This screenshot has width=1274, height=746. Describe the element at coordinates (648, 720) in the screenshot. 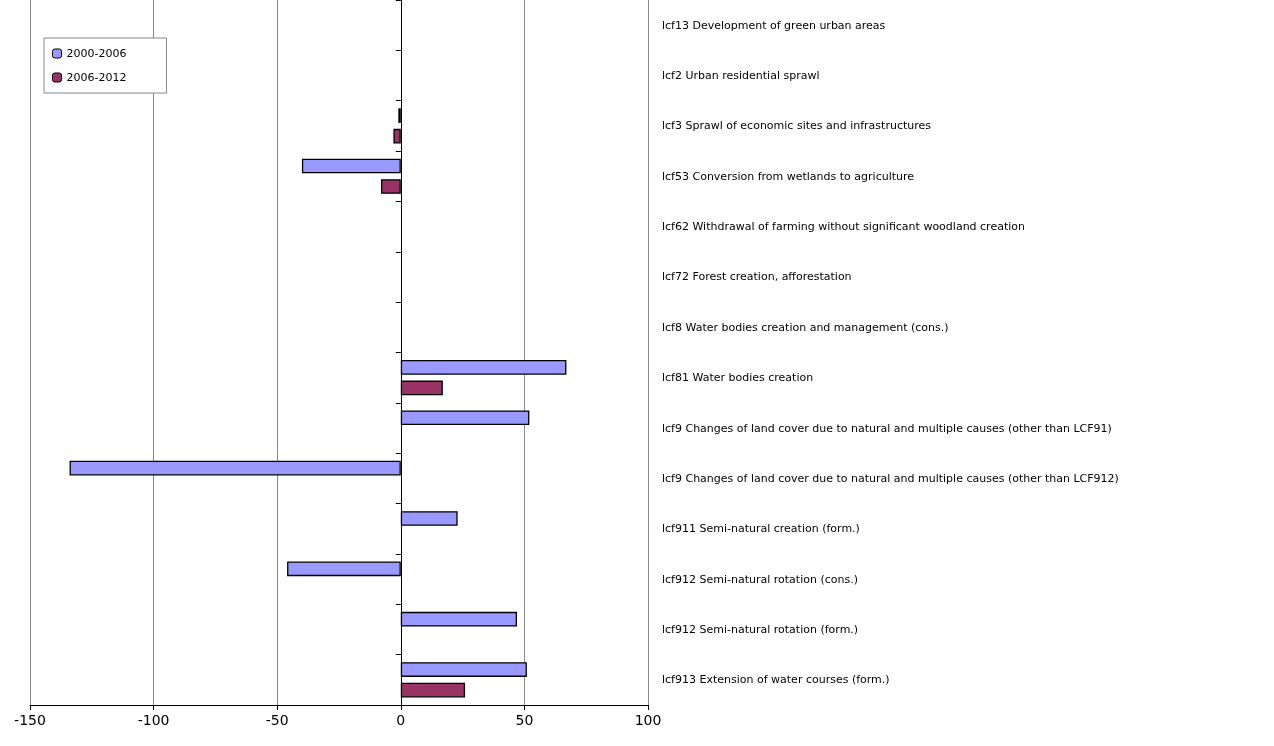

I see `x-tick-label: 100` at that location.